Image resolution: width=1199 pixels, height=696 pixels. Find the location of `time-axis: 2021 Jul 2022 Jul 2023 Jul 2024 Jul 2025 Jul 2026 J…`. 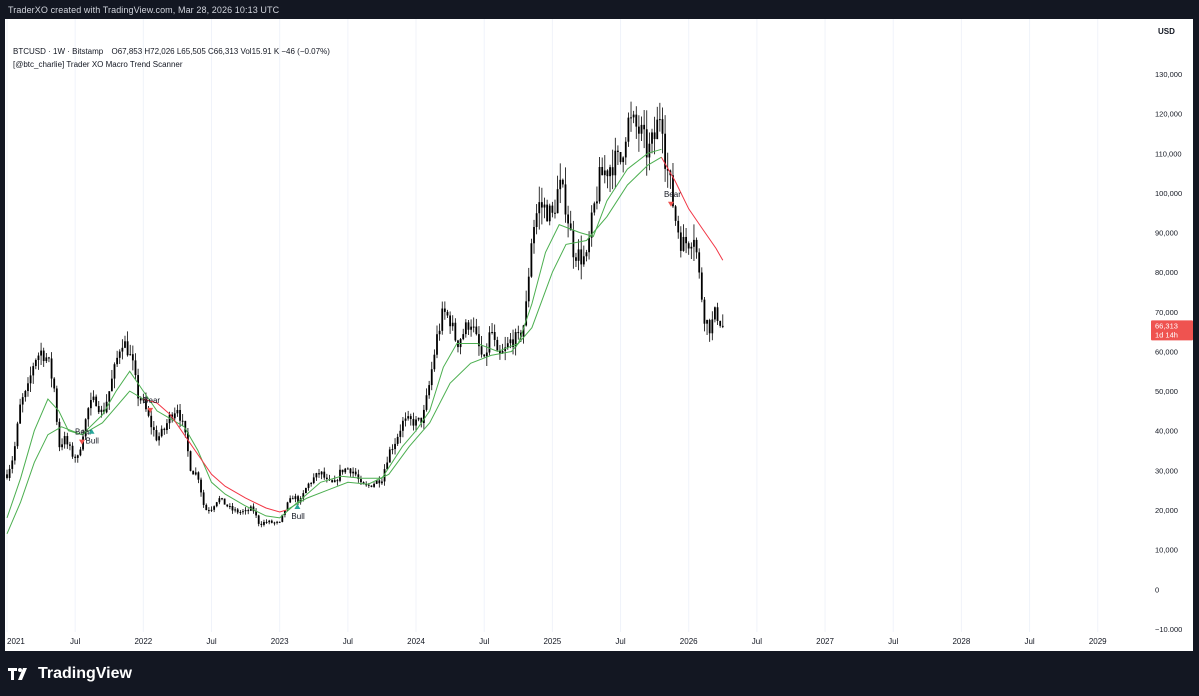

time-axis: 2021 Jul 2022 Jul 2023 Jul 2024 Jul 2025 Jul 2026 J… is located at coordinates (599, 641).